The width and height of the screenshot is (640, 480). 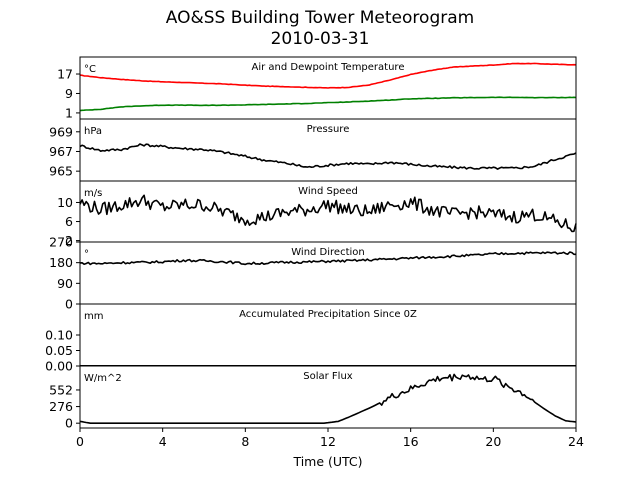 What do you see at coordinates (59, 366) in the screenshot?
I see `y-tick-label: 0.00` at bounding box center [59, 366].